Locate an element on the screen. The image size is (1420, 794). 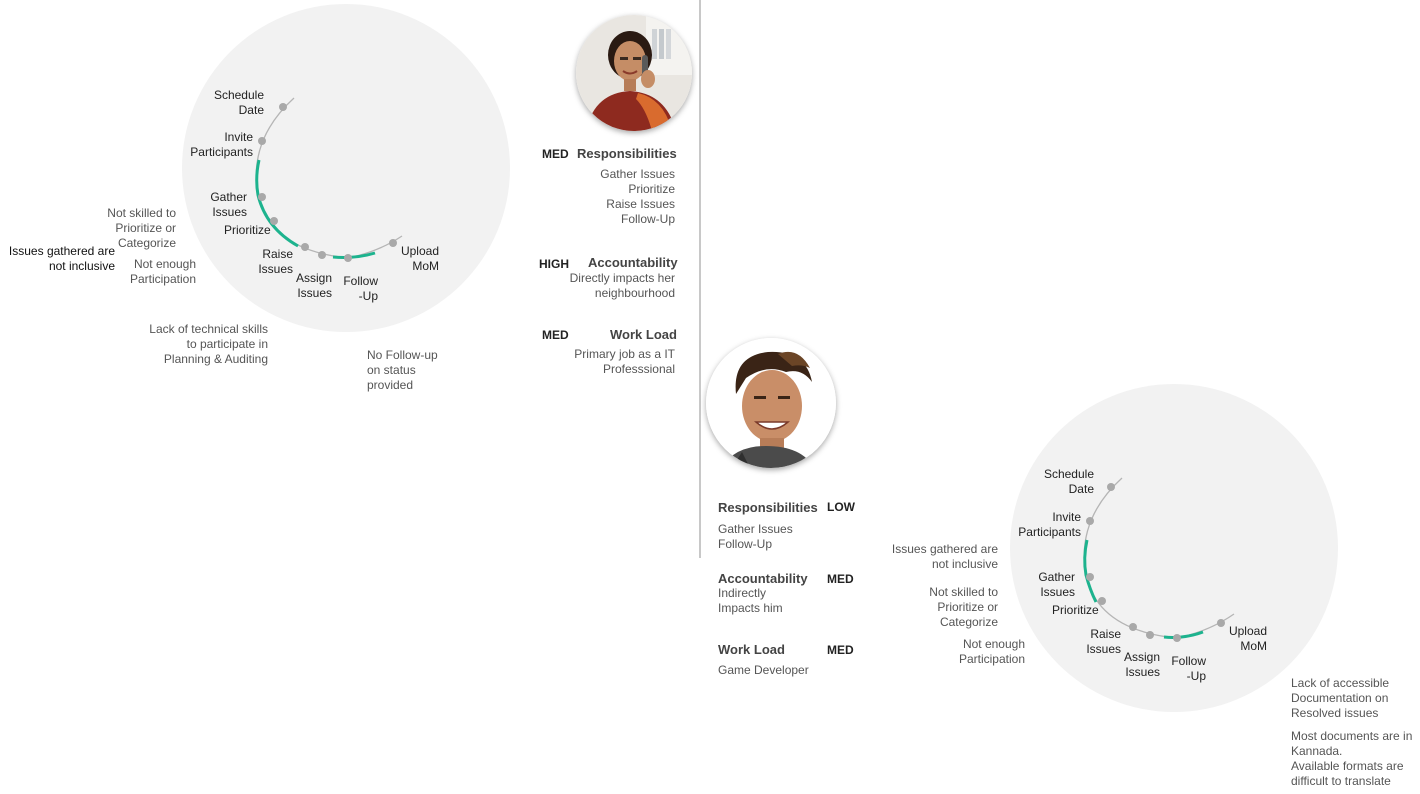
journey-1-background-circle is located at coordinates (346, 168).